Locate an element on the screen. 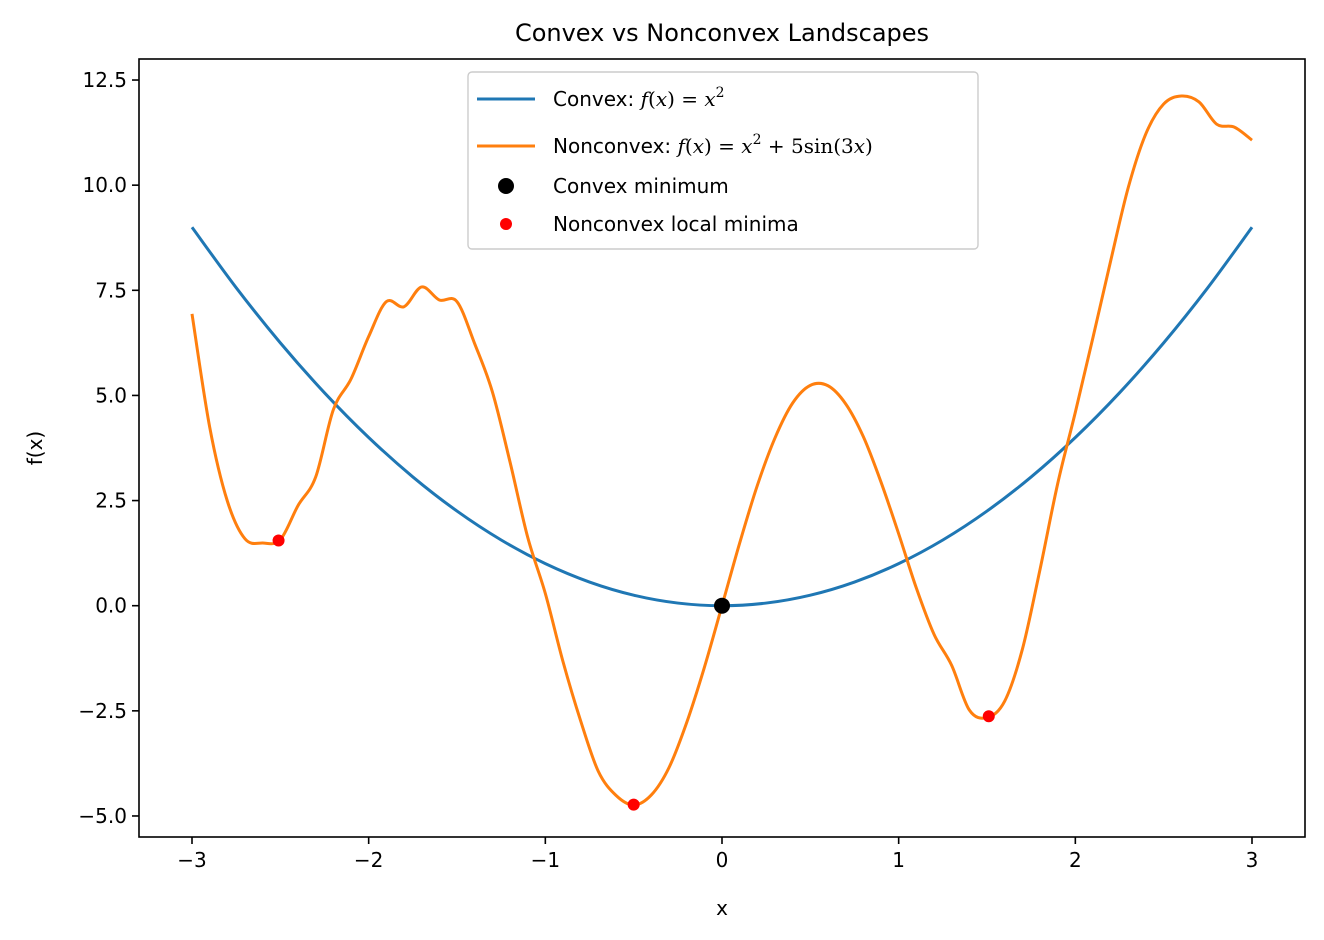 This screenshot has height=940, width=1324. y-tick-label: 2.5 is located at coordinates (111, 501).